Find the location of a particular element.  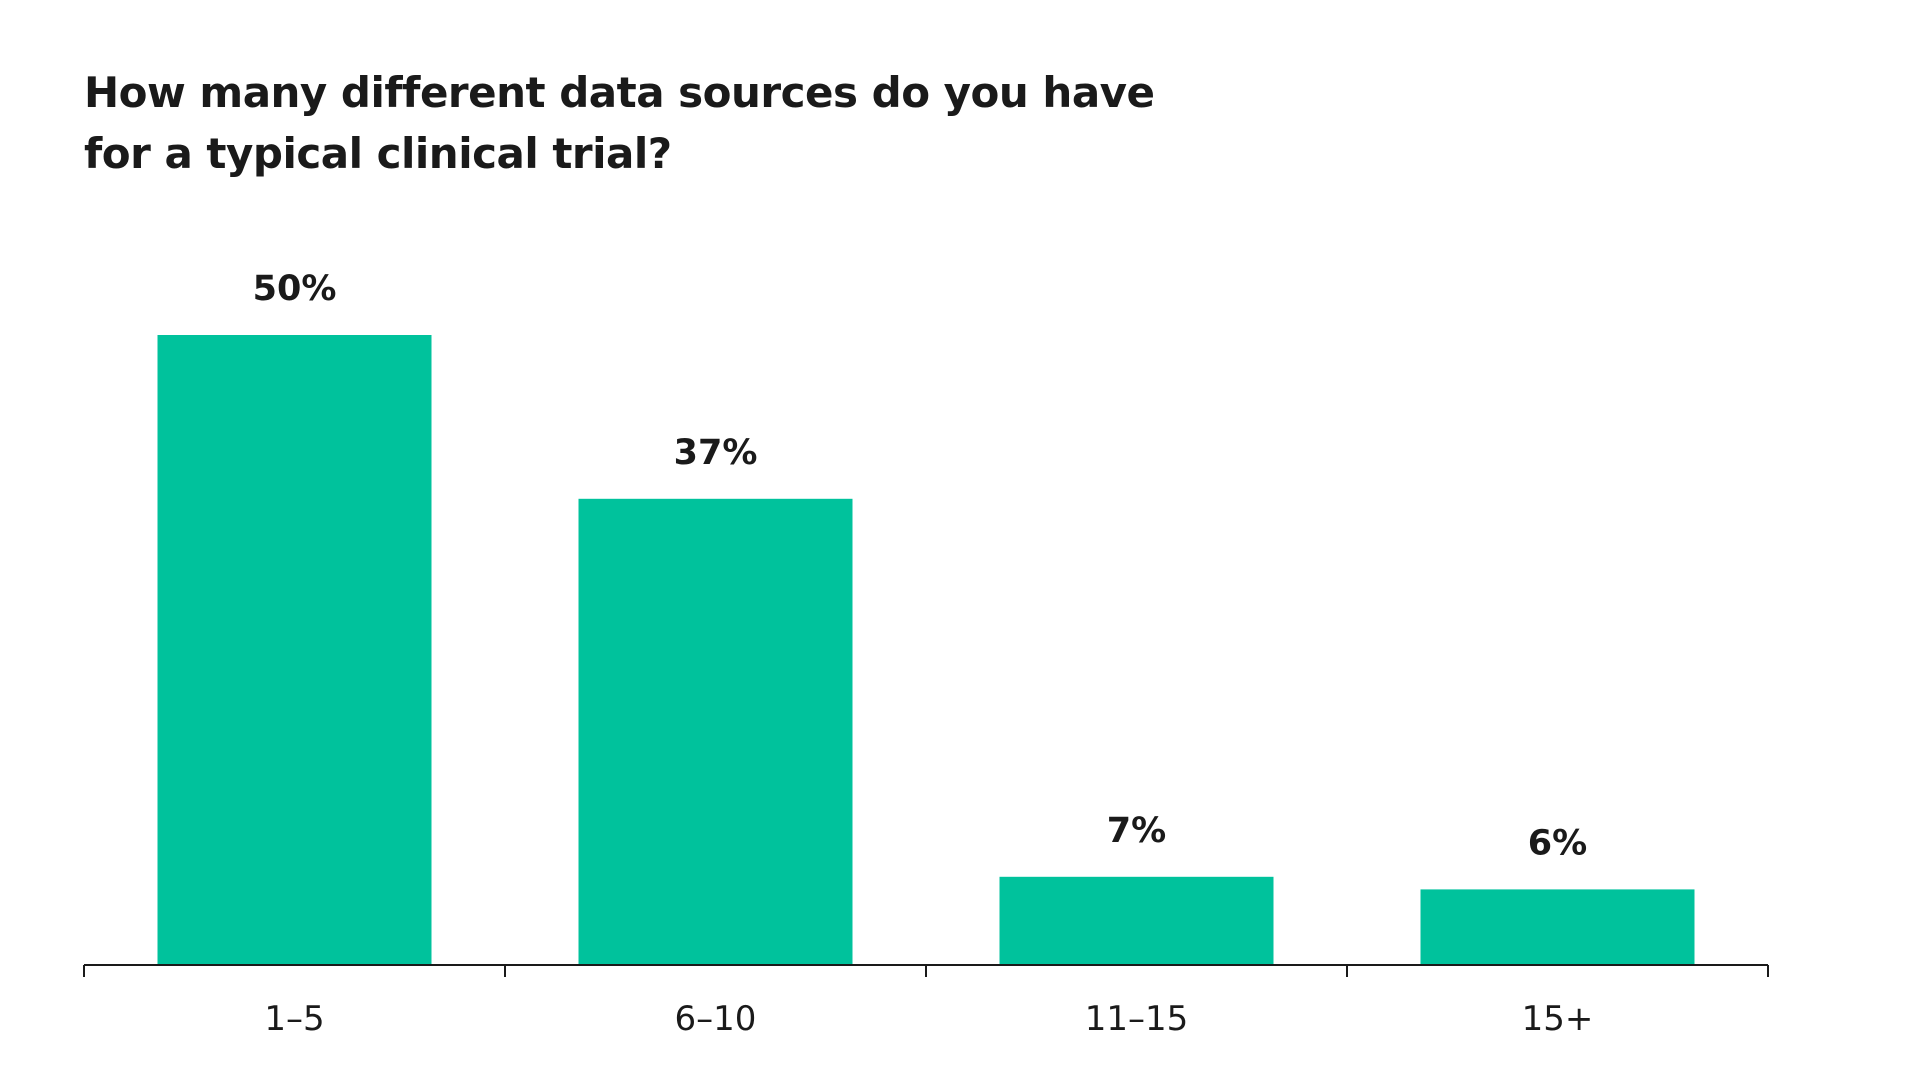

x-tick-label-1: 1–5 is located at coordinates (294, 1019).